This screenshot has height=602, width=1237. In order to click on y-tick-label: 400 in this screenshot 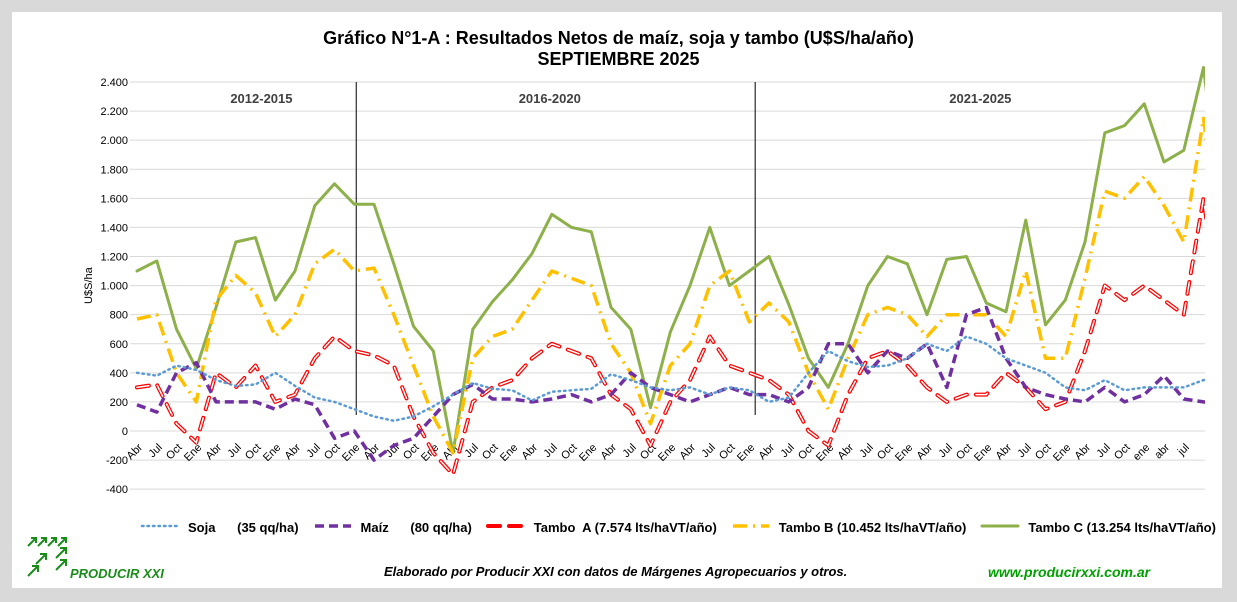, I will do `click(119, 374)`.